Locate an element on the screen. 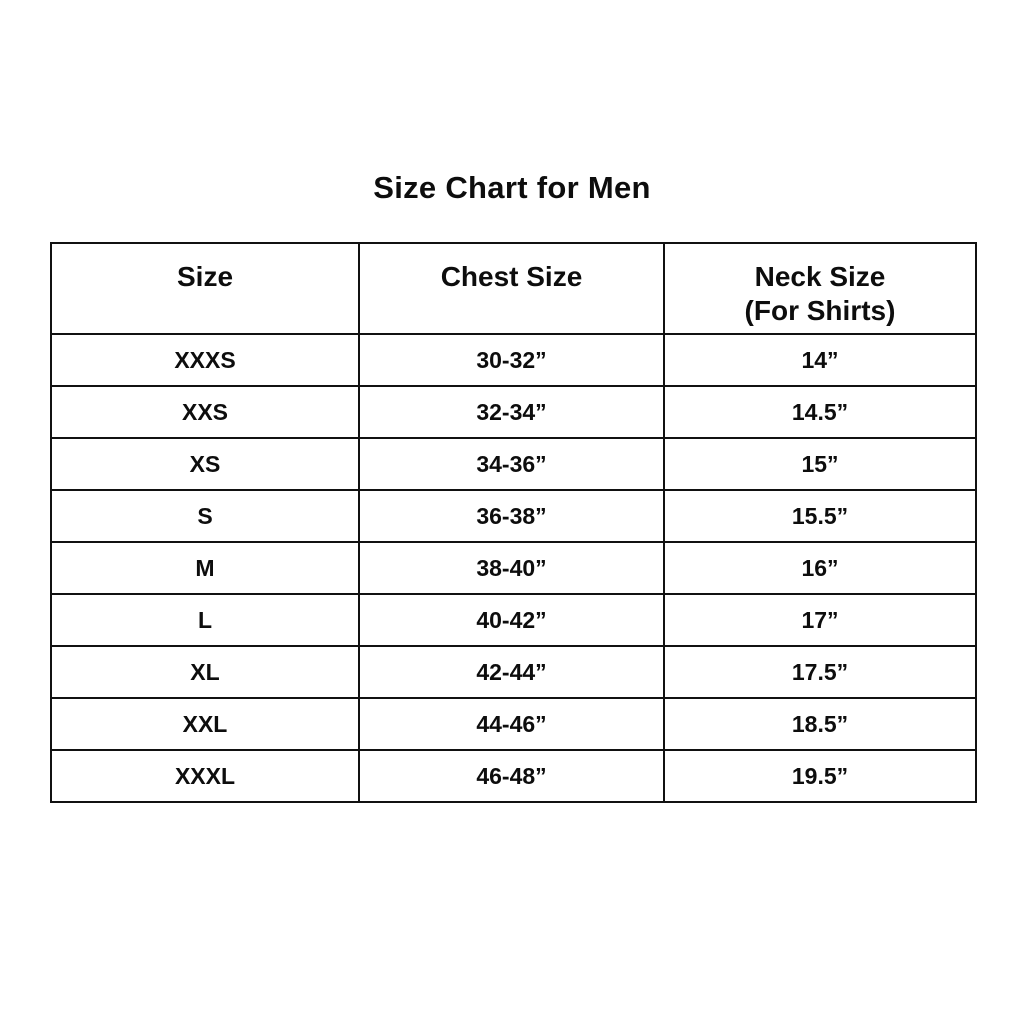 This screenshot has height=1024, width=1024. cell-chest-size: 42-44” is located at coordinates (511, 672).